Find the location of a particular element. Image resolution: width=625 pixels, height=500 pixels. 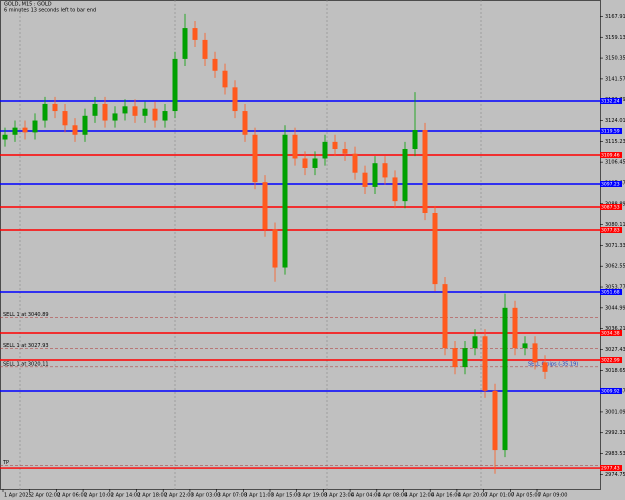

level-label: 3077.83 is located at coordinates (610, 230).